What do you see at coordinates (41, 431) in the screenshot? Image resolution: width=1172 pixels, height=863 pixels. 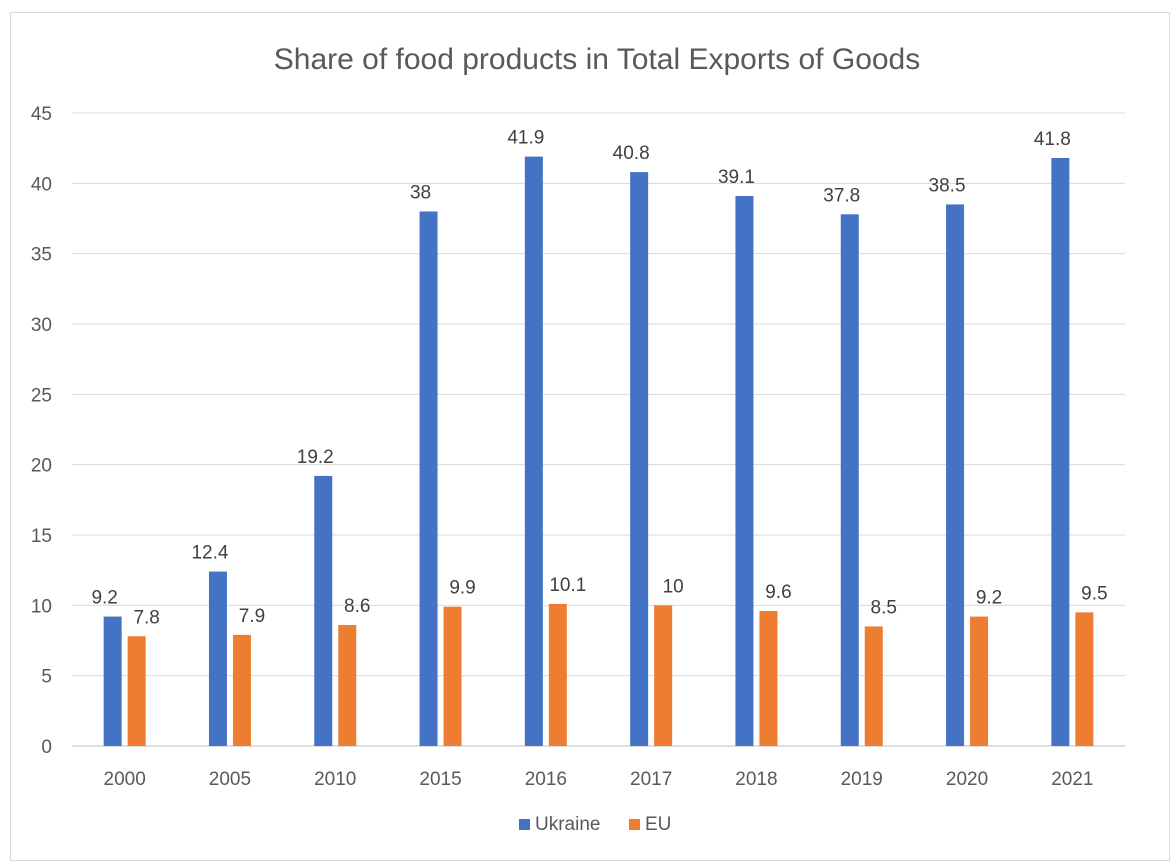 I see `y-axis-tick-labels: 0 5 10 15 20 25 30 35 40 45` at bounding box center [41, 431].